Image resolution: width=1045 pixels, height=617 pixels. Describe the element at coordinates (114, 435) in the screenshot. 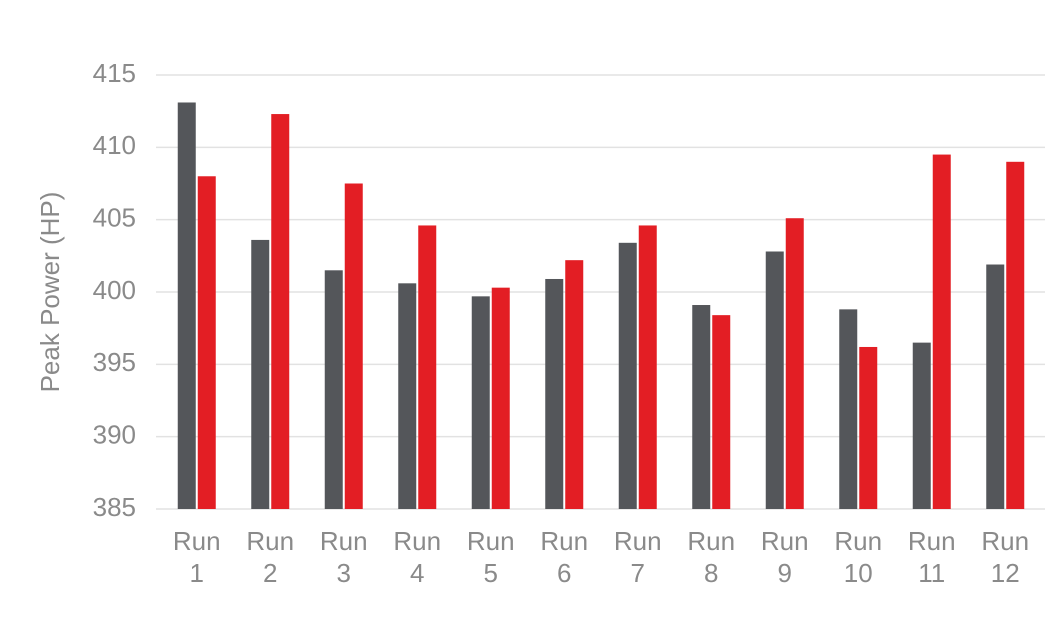

I see `y-tick-label: 390` at that location.